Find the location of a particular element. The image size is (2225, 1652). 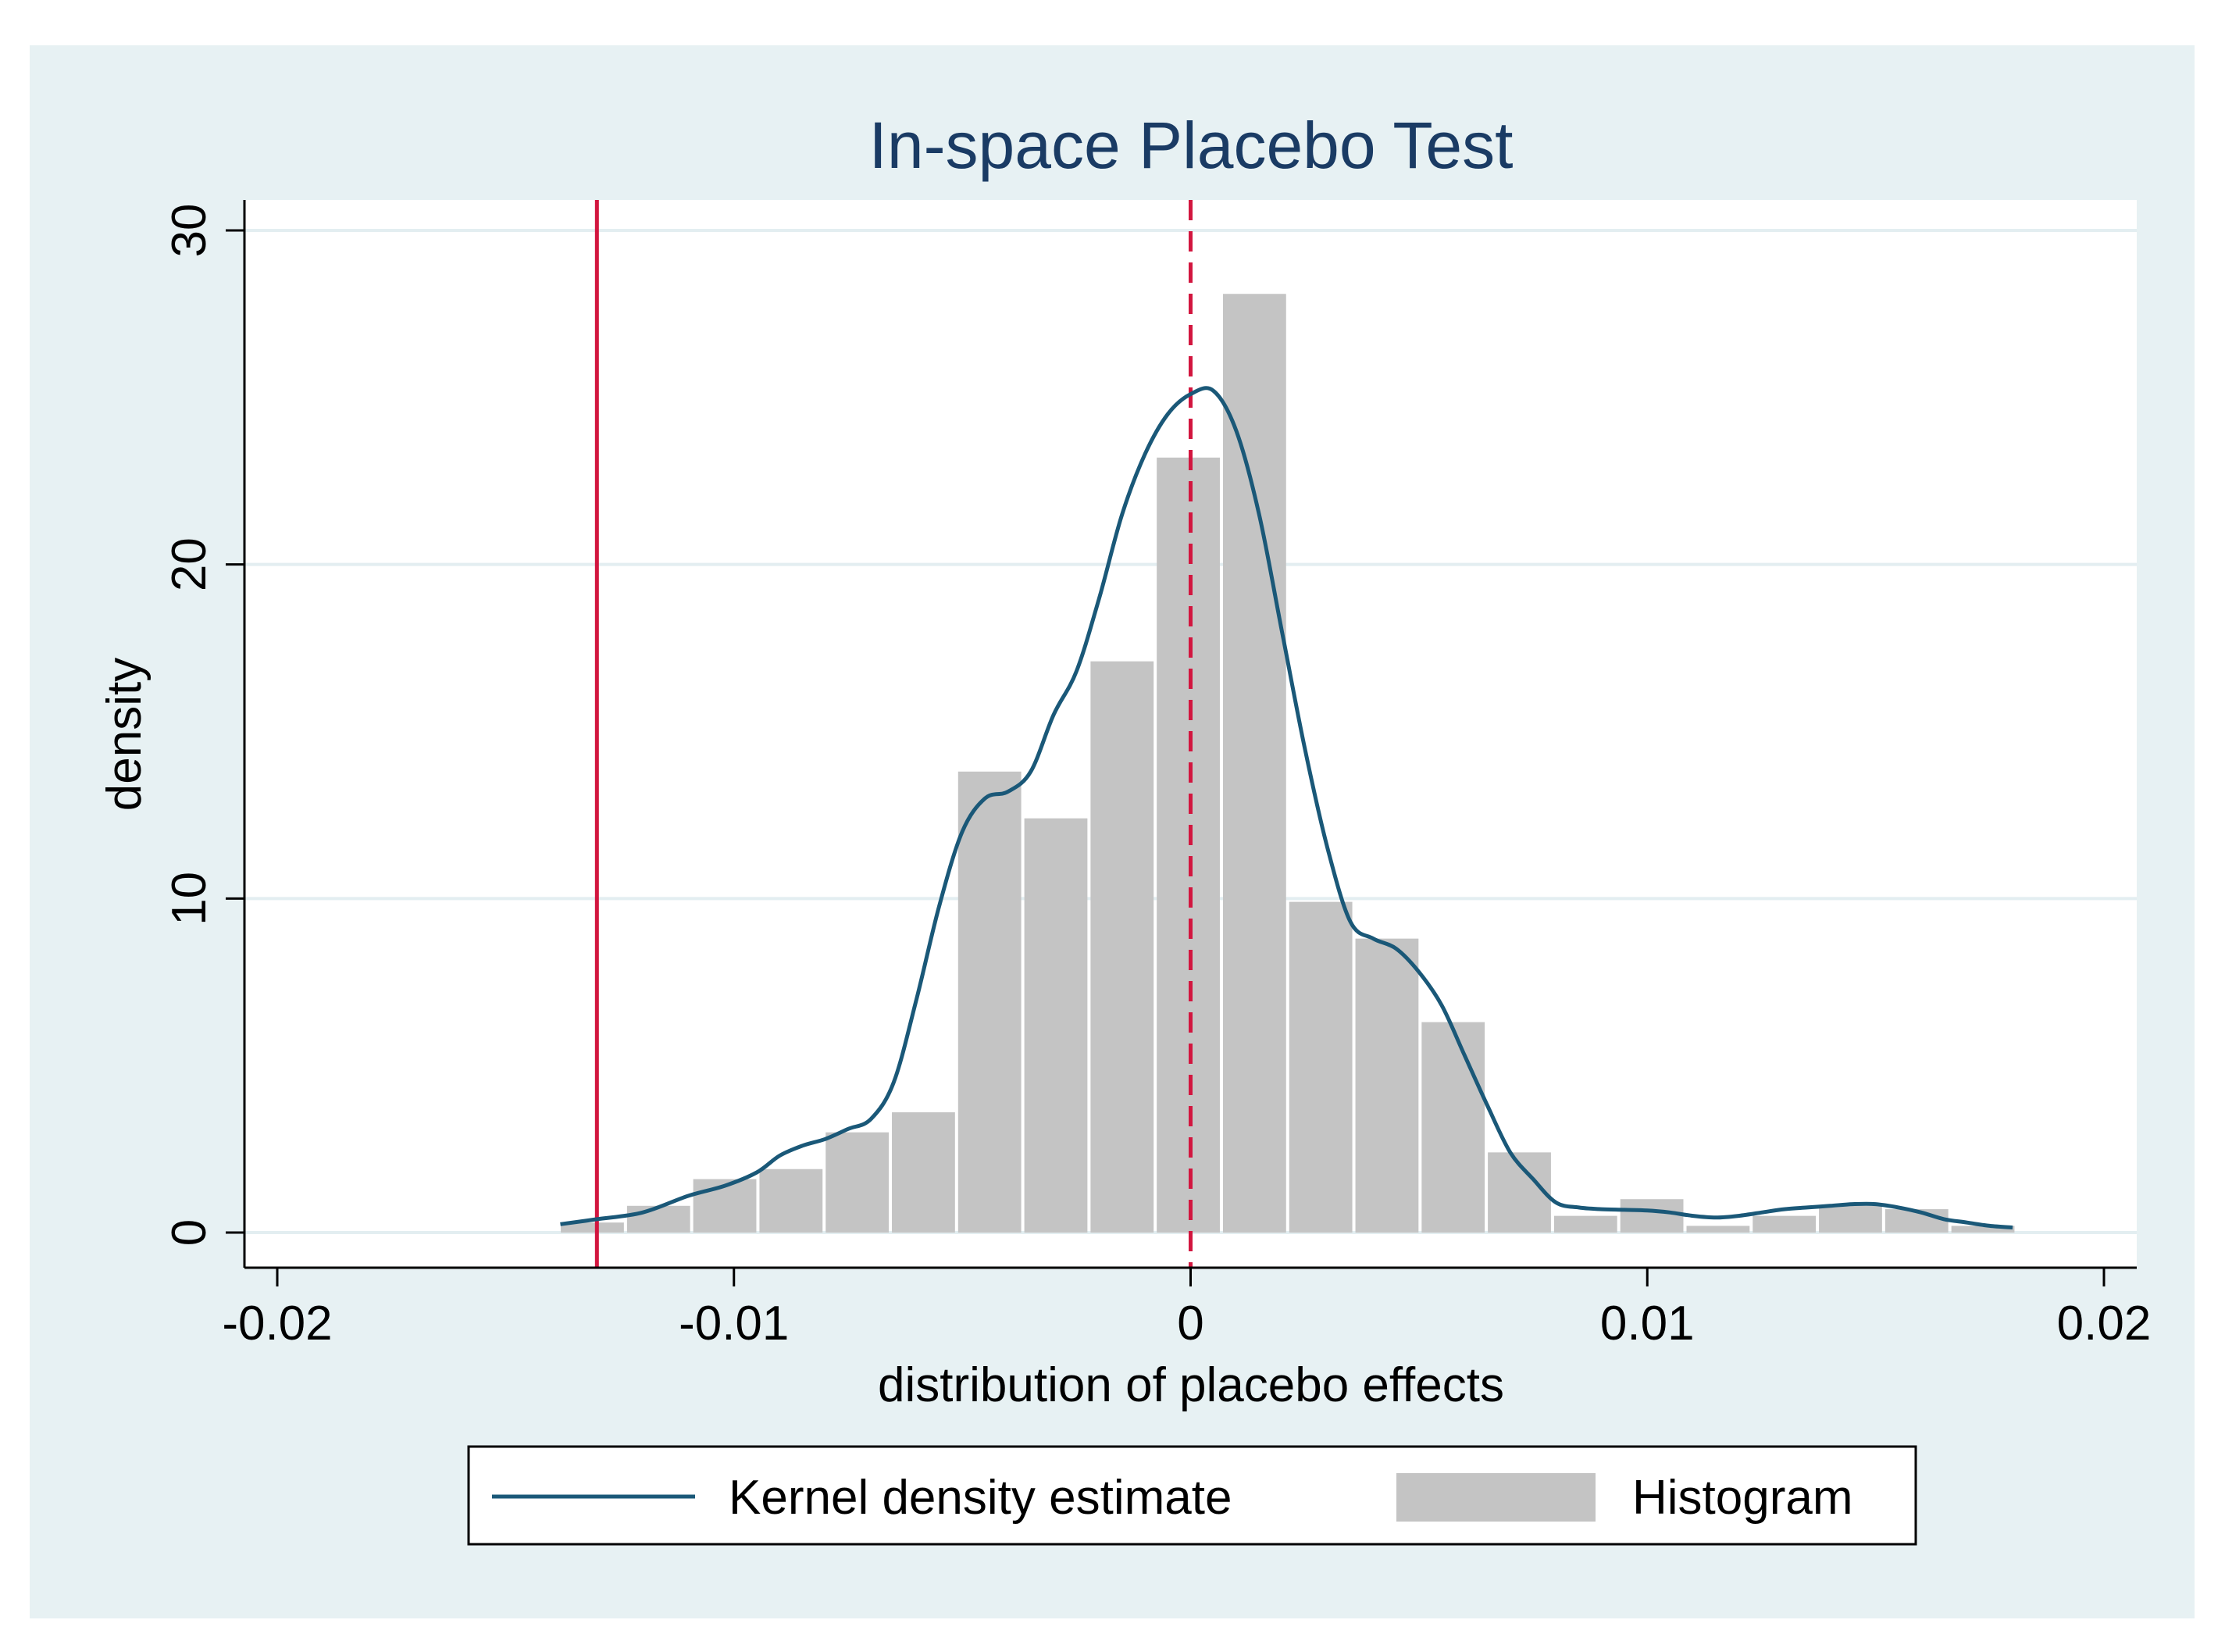

y-tick-label-1: 10 is located at coordinates (189, 899).